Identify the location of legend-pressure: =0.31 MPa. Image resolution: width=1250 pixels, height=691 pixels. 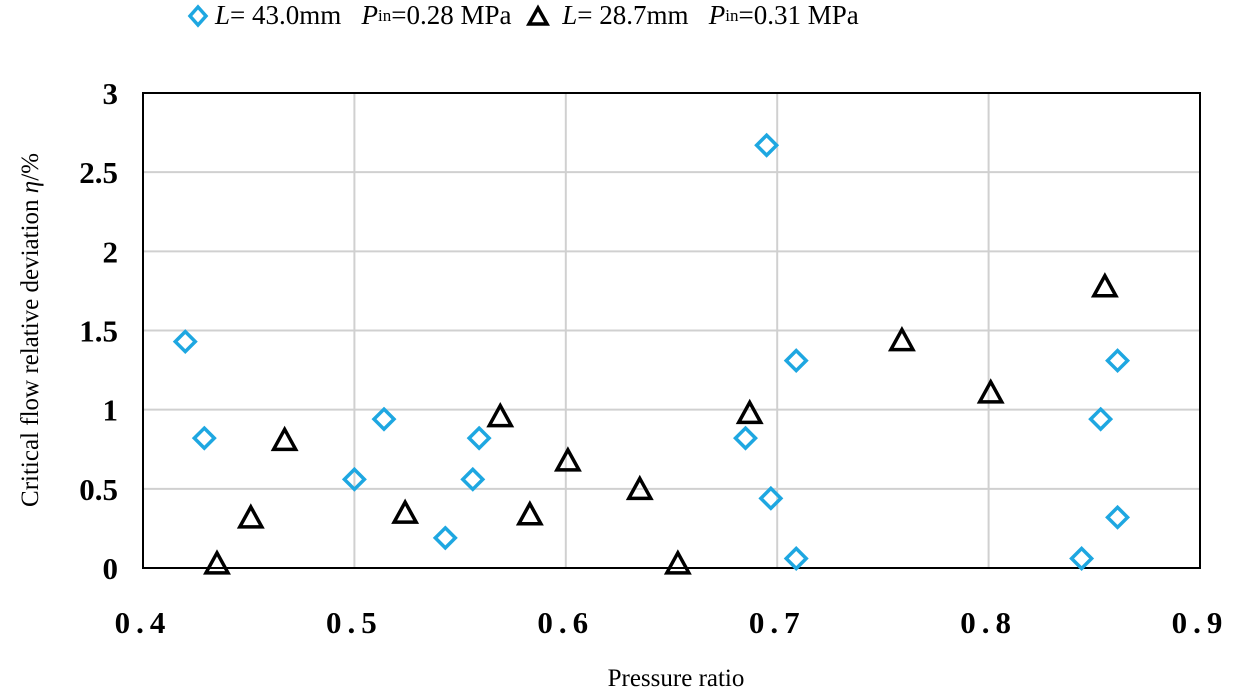
(798, 15).